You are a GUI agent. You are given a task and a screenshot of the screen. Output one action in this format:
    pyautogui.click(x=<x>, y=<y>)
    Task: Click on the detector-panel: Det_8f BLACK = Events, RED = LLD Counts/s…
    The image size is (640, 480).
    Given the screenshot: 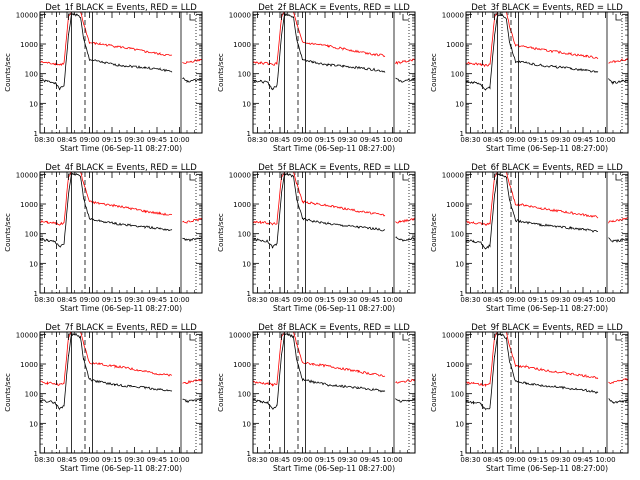 What is the action you would take?
    pyautogui.click(x=316, y=398)
    